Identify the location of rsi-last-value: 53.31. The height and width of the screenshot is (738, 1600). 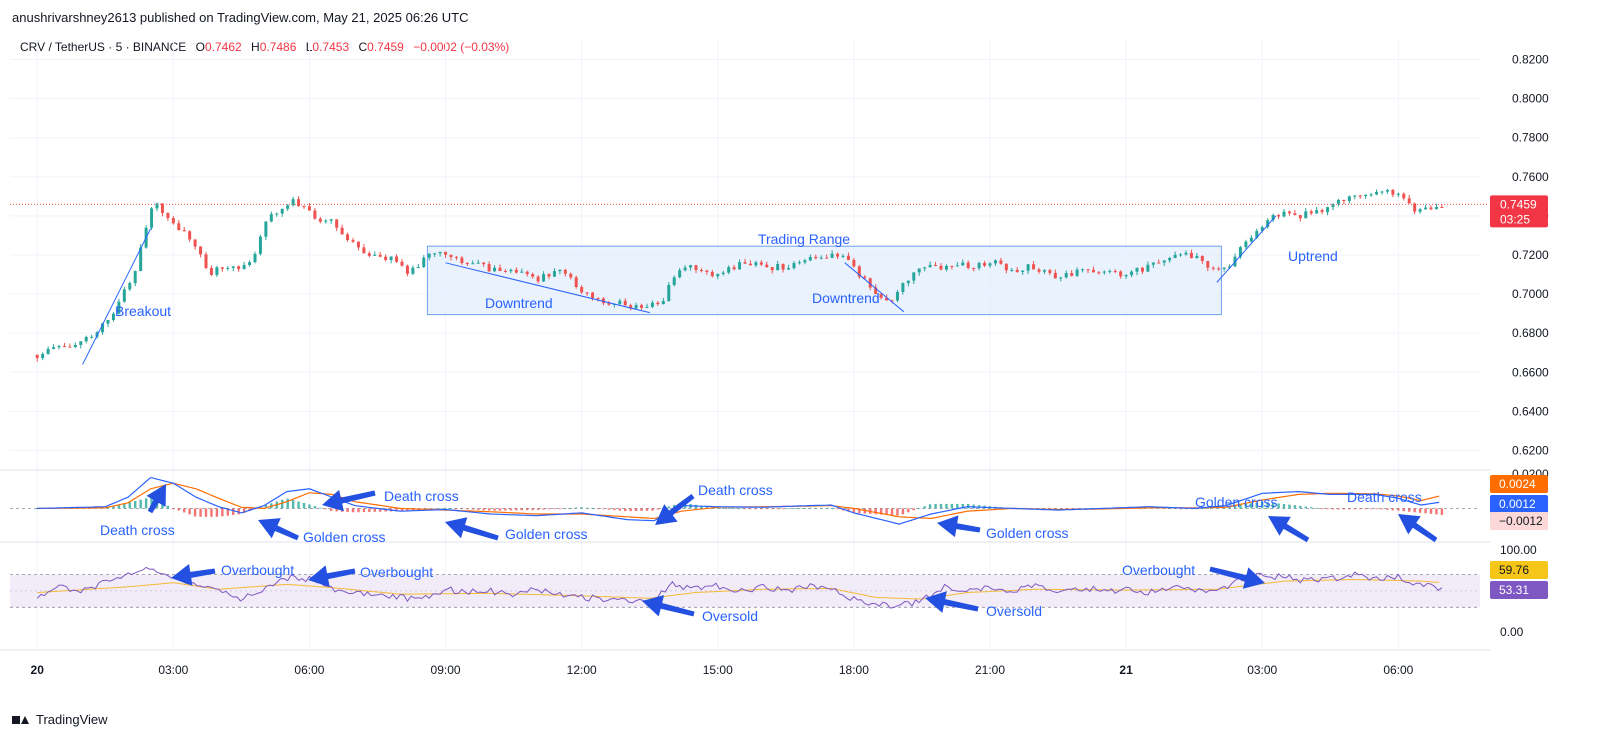
(1514, 590).